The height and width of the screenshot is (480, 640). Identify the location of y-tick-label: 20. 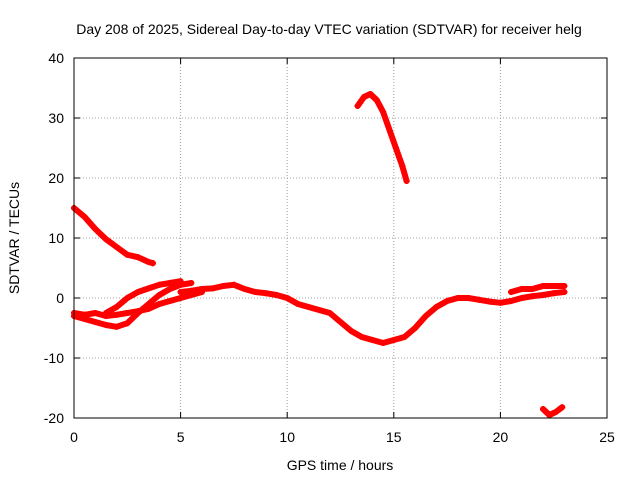
(56, 178).